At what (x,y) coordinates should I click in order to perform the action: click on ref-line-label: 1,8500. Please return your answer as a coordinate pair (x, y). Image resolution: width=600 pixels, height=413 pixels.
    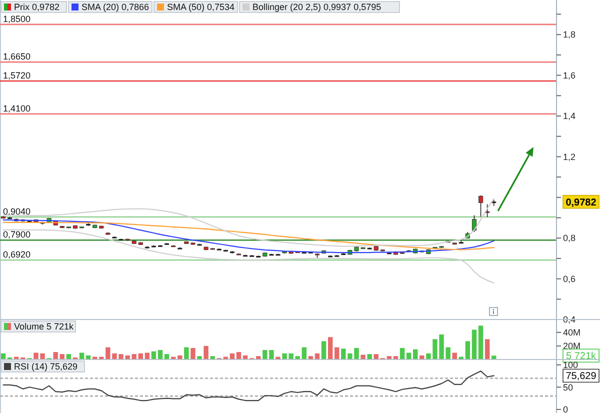
    Looking at the image, I should click on (17, 19).